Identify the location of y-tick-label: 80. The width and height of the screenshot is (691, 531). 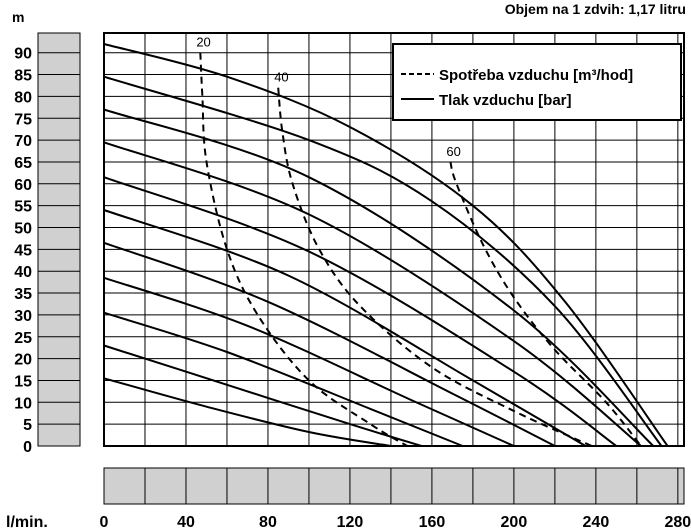
(23, 97).